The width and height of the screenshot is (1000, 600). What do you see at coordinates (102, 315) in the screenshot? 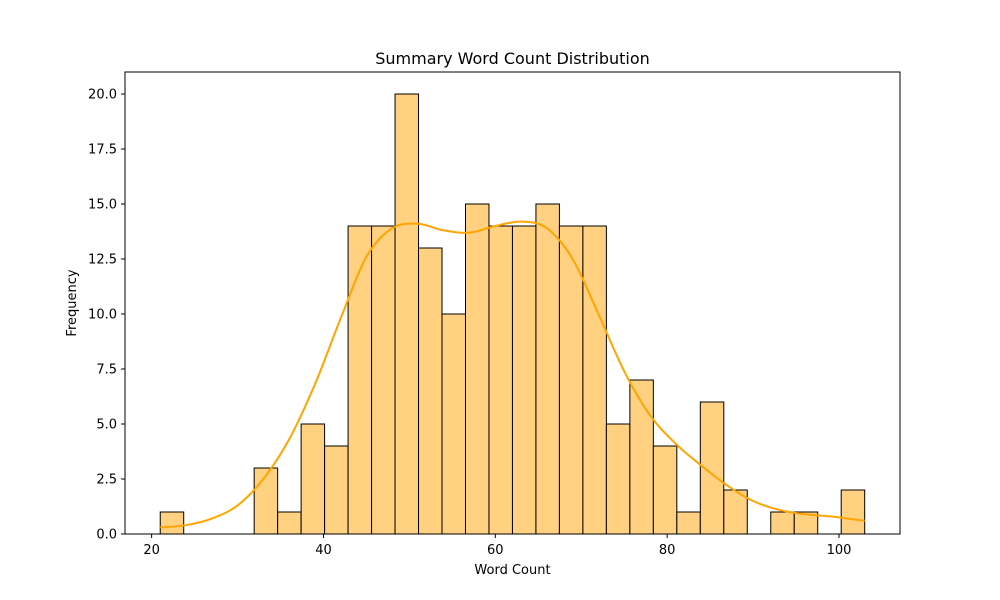
I see `y-tick-label: 10.0` at bounding box center [102, 315].